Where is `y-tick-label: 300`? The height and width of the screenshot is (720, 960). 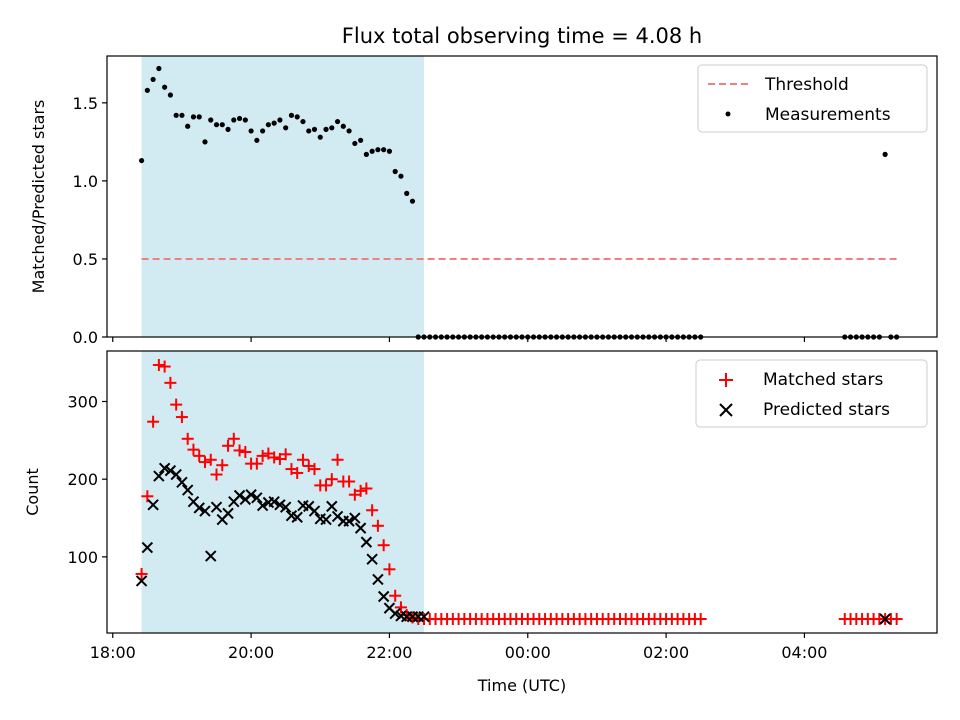 y-tick-label: 300 is located at coordinates (82, 401).